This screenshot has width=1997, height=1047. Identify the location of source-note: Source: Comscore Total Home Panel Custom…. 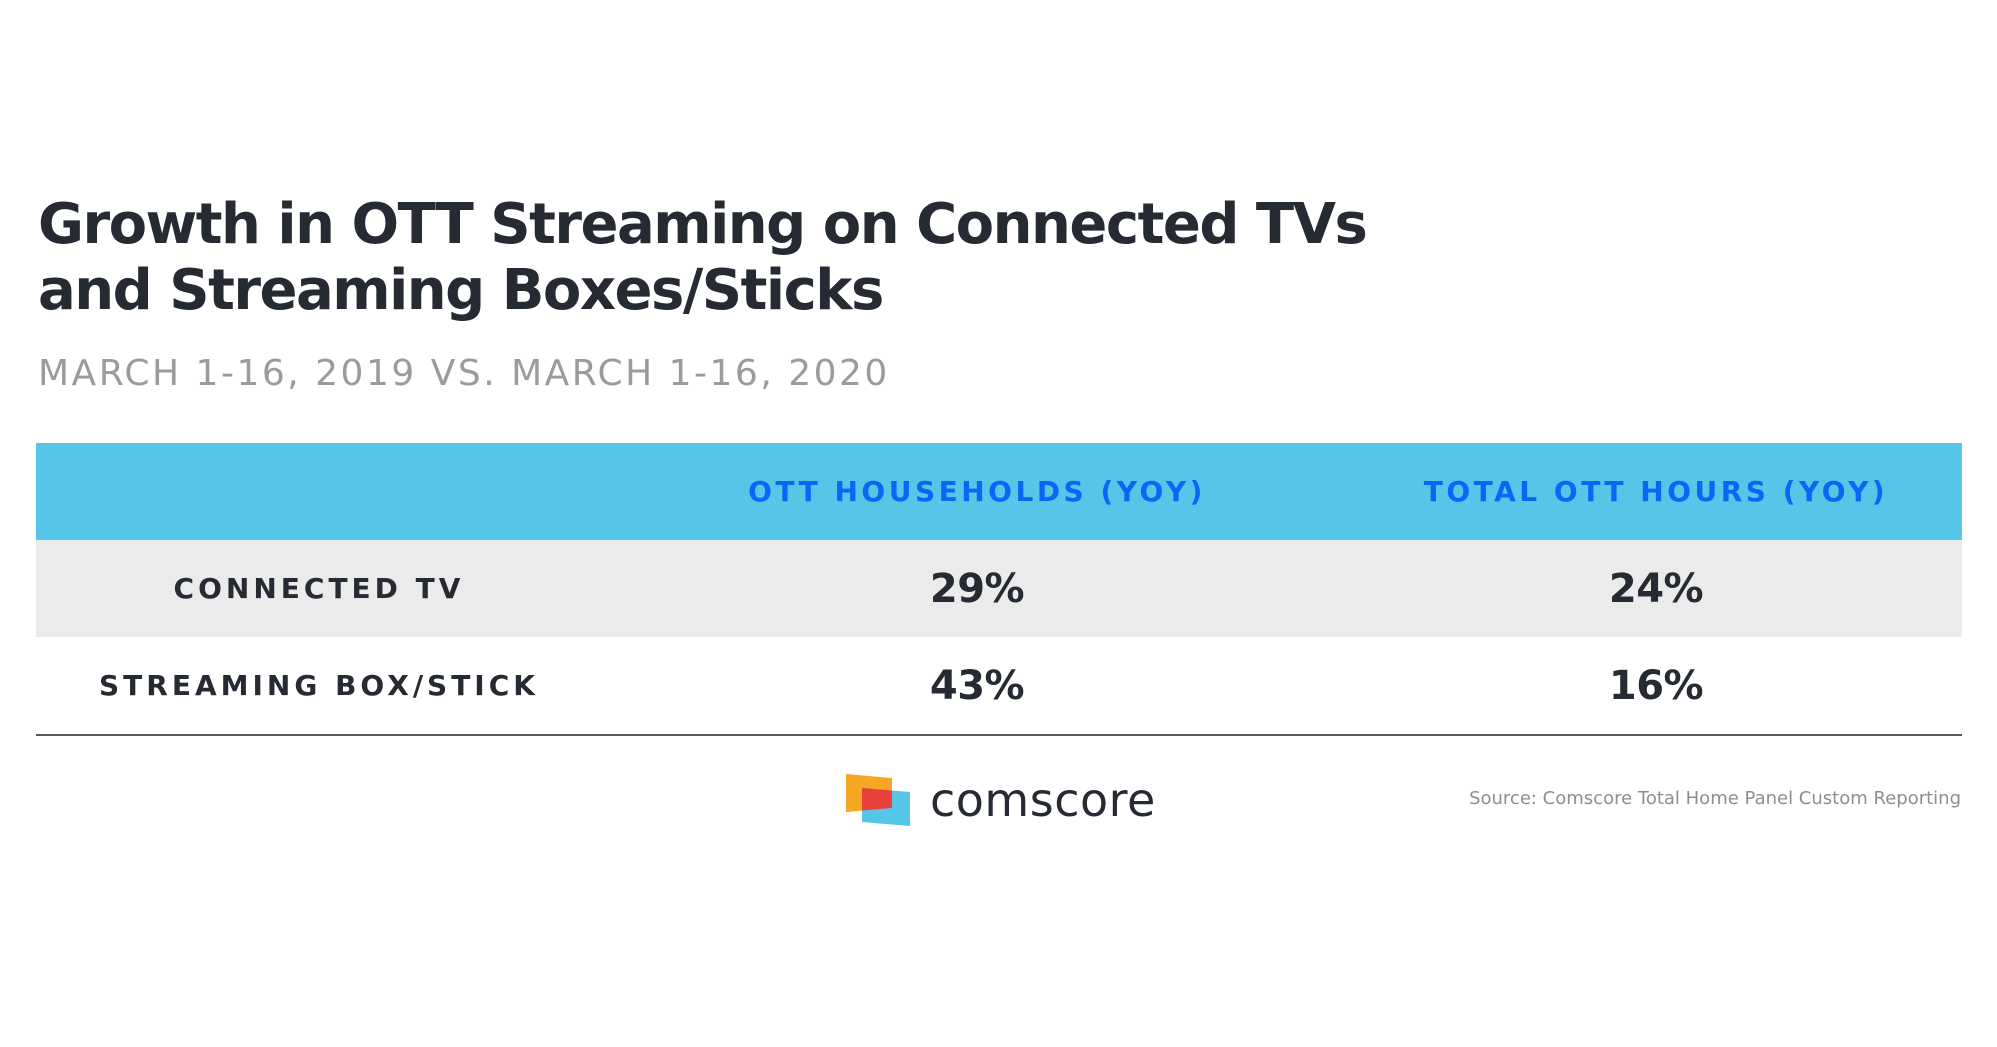
(1715, 798).